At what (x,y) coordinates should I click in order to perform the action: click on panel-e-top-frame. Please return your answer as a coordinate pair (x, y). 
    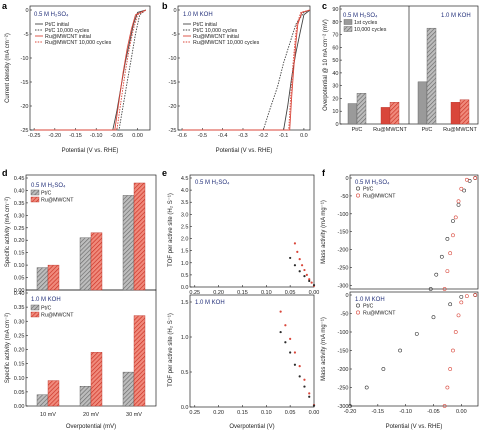
    Looking at the image, I should click on (252, 231).